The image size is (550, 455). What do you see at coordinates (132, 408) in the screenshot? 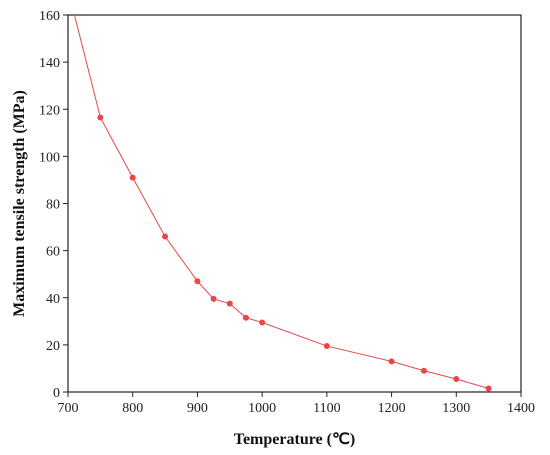
I see `x-tick-label: 800` at bounding box center [132, 408].